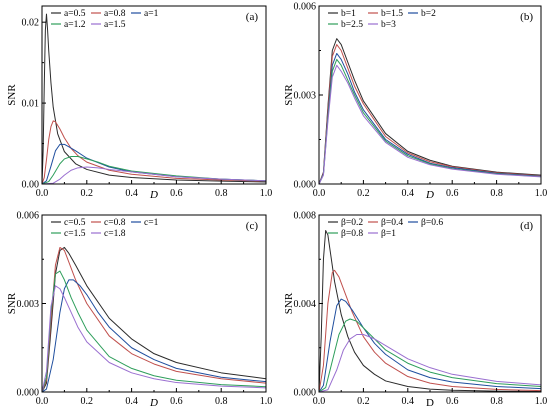 The image size is (550, 415). What do you see at coordinates (305, 393) in the screenshot?
I see `panel-3-ytick-label-0: 0.000` at bounding box center [305, 393].